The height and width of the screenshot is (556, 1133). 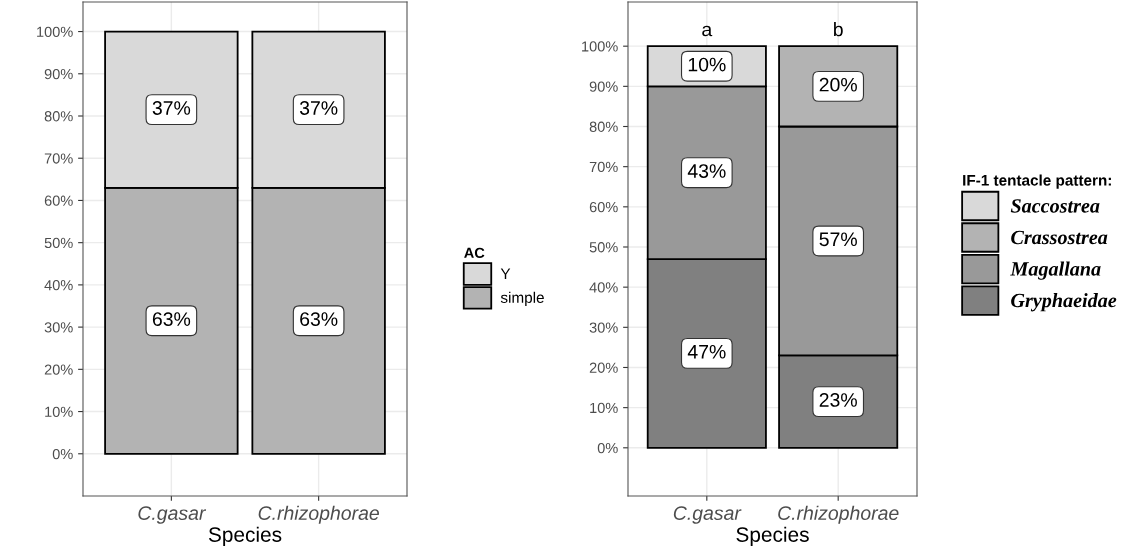 I want to click on data-label: 23%, so click(x=838, y=400).